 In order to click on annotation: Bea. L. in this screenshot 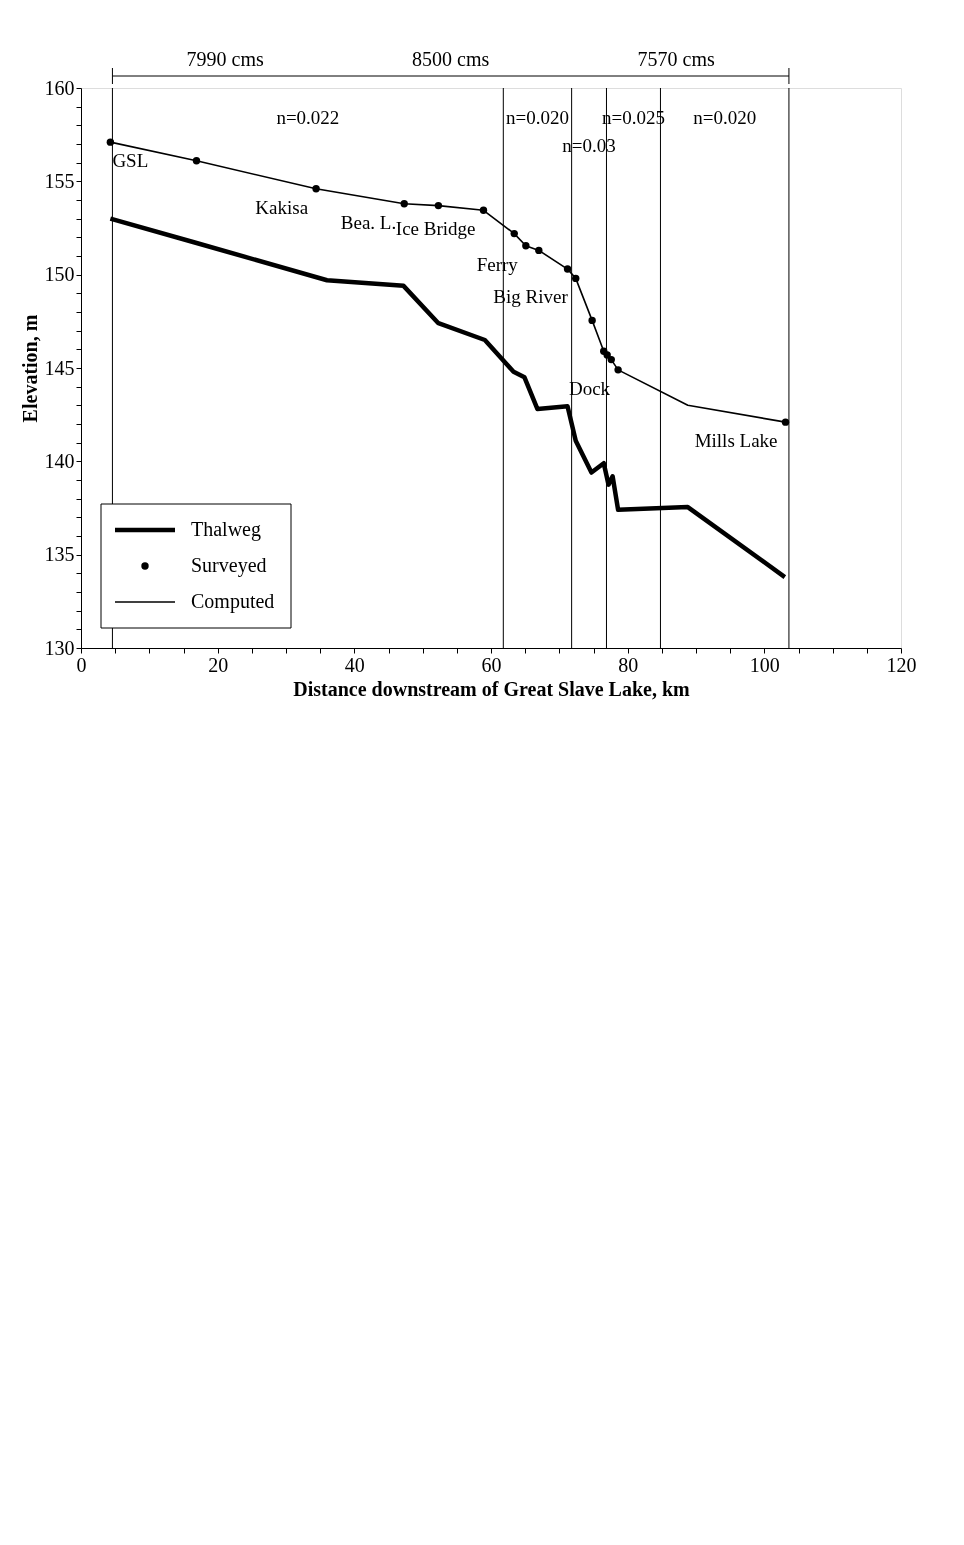, I will do `click(368, 222)`.